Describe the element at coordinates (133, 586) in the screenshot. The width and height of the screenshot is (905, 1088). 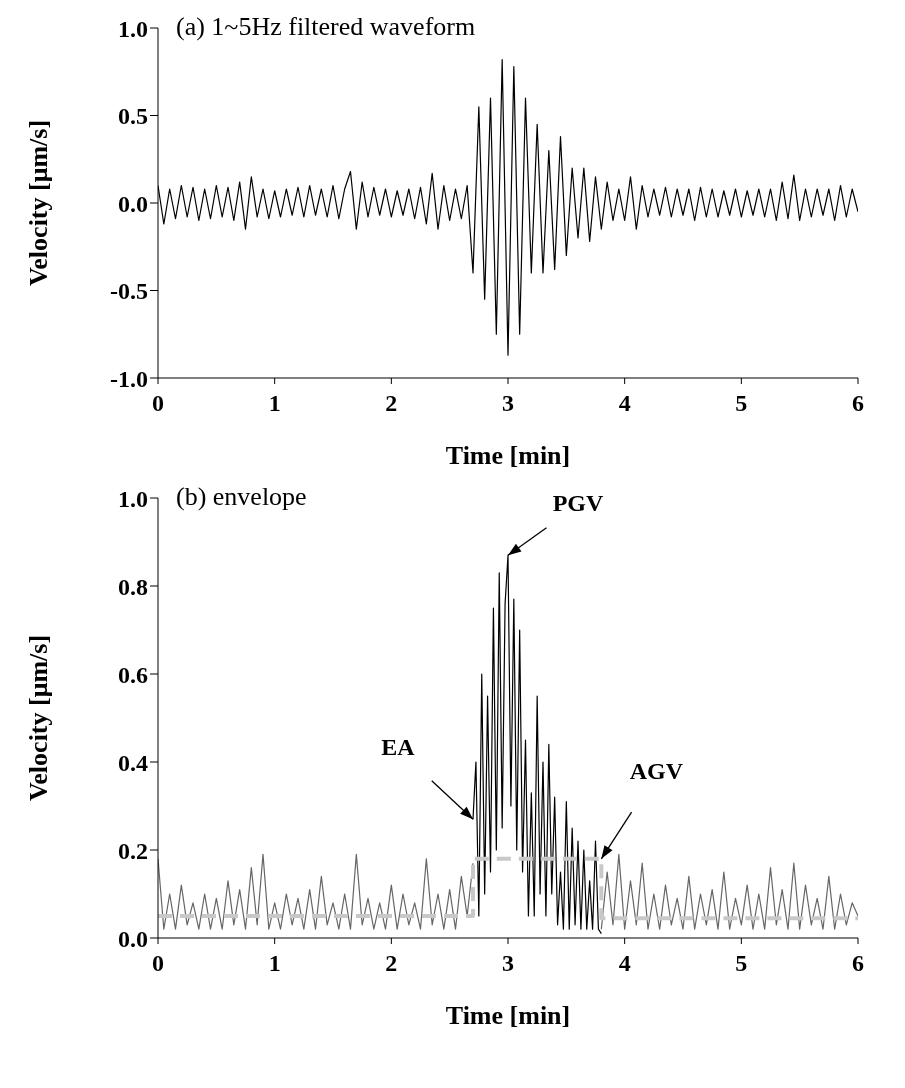
I see `y-tick-label: 0.8` at that location.